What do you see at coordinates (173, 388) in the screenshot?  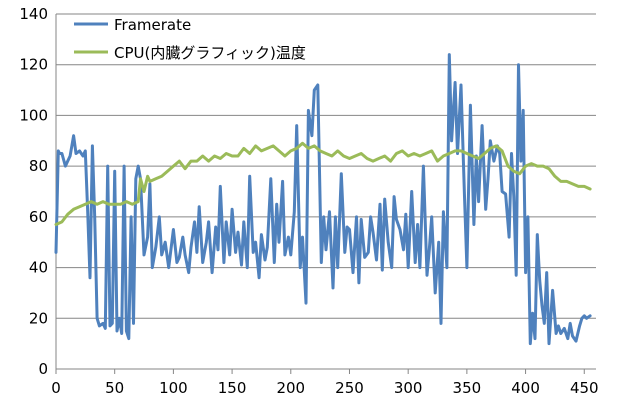 I see `x-tick-label: 100` at bounding box center [173, 388].